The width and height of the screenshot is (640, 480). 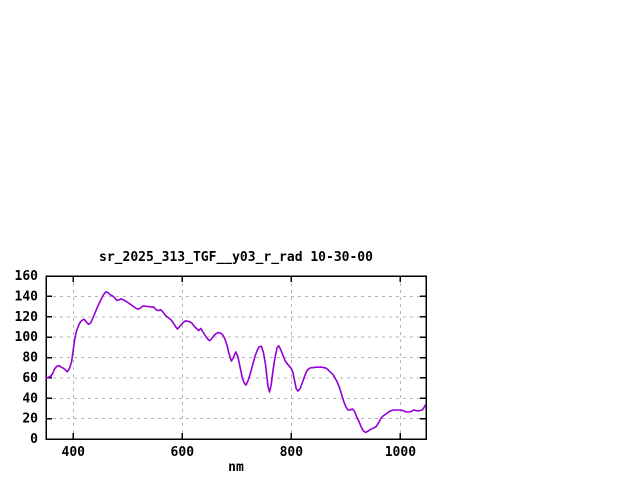 I want to click on y-tick-label: 100, so click(x=27, y=337).